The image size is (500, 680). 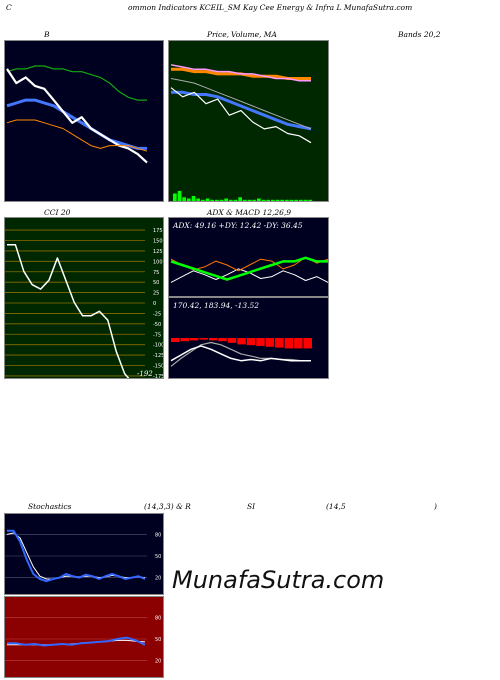 What do you see at coordinates (76, 556) in the screenshot?
I see `stoch-k-line` at bounding box center [76, 556].